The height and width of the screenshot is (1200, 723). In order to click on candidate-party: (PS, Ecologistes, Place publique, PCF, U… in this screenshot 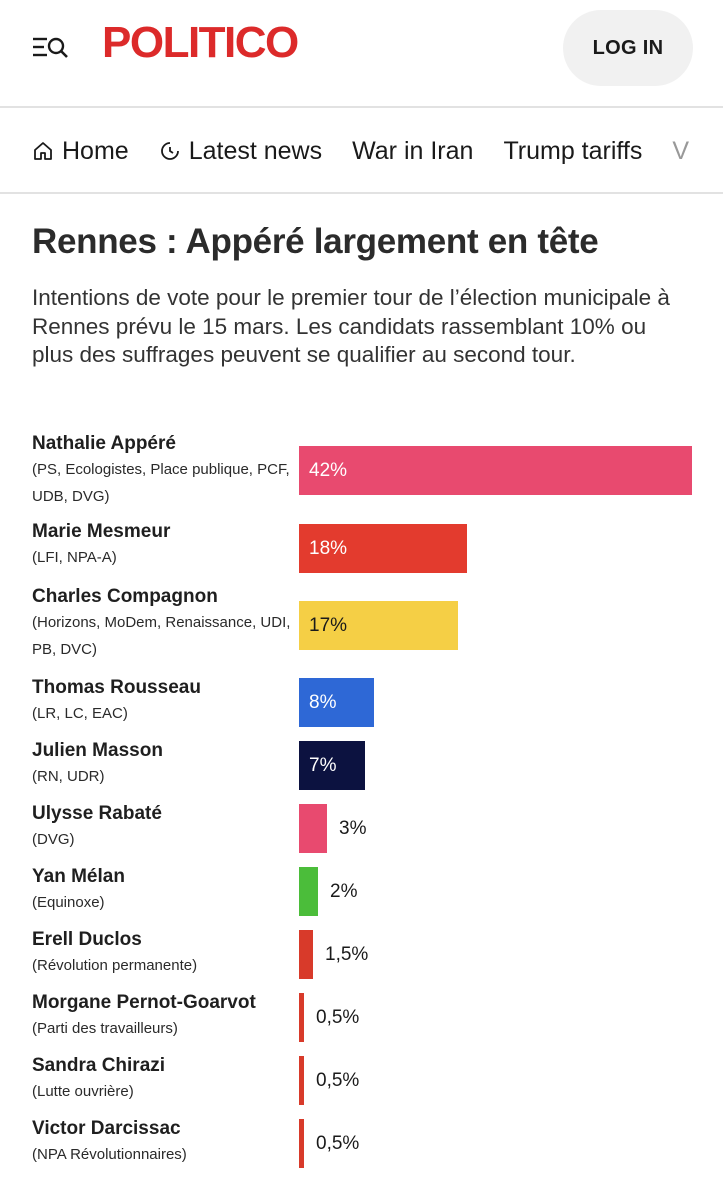, I will do `click(161, 483)`.